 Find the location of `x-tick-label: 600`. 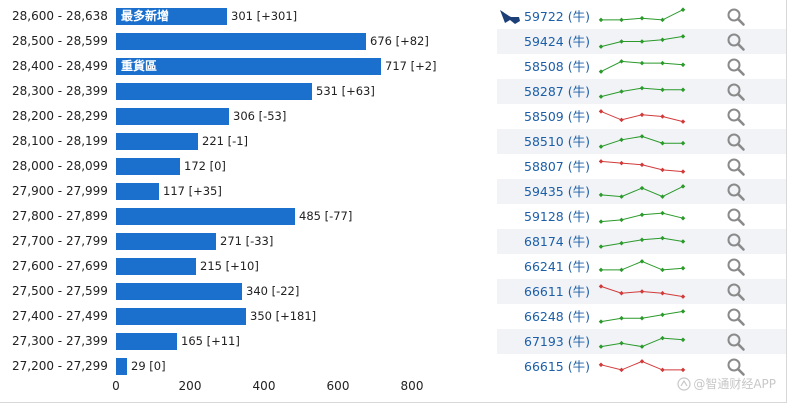

x-tick-label: 600 is located at coordinates (338, 386).